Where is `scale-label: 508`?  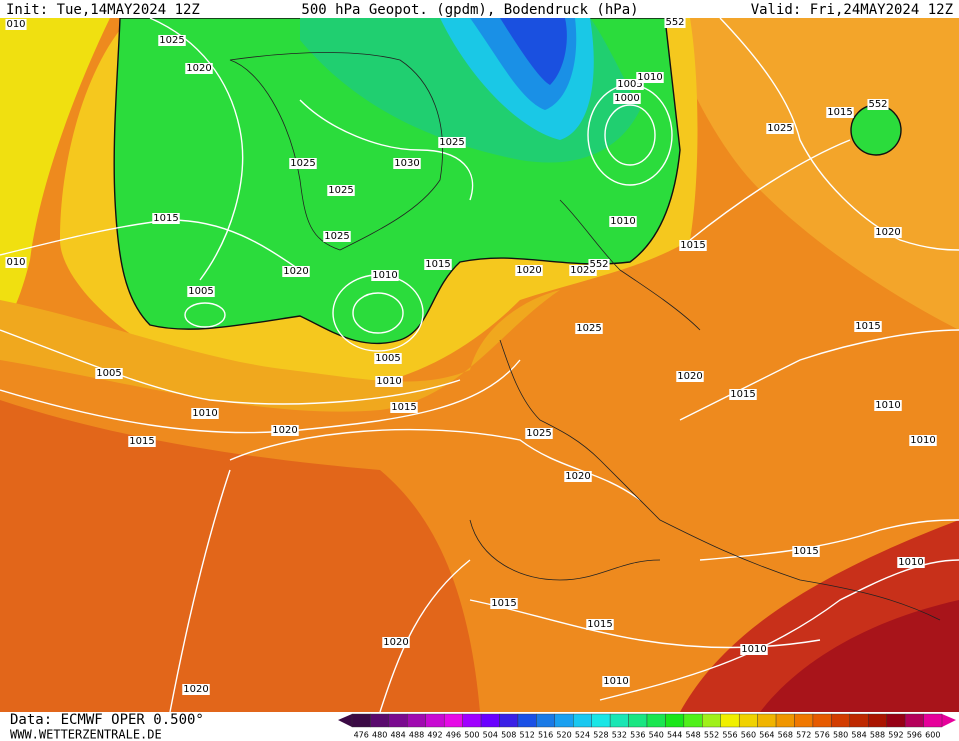 scale-label: 508 is located at coordinates (508, 735).